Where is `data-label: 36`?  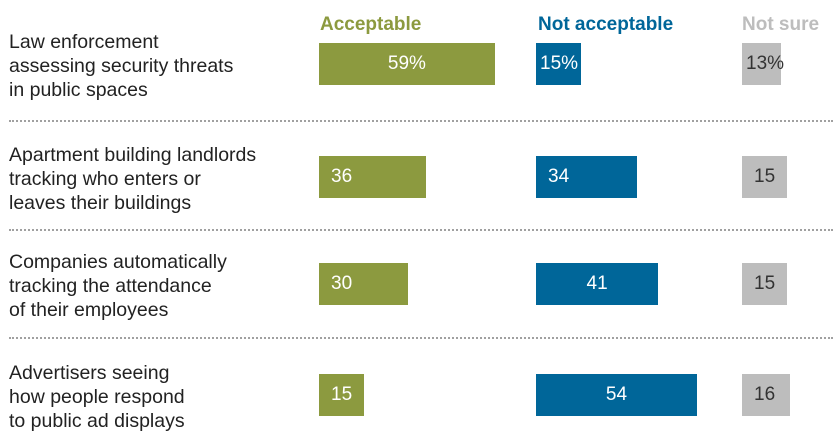
data-label: 36 is located at coordinates (342, 176).